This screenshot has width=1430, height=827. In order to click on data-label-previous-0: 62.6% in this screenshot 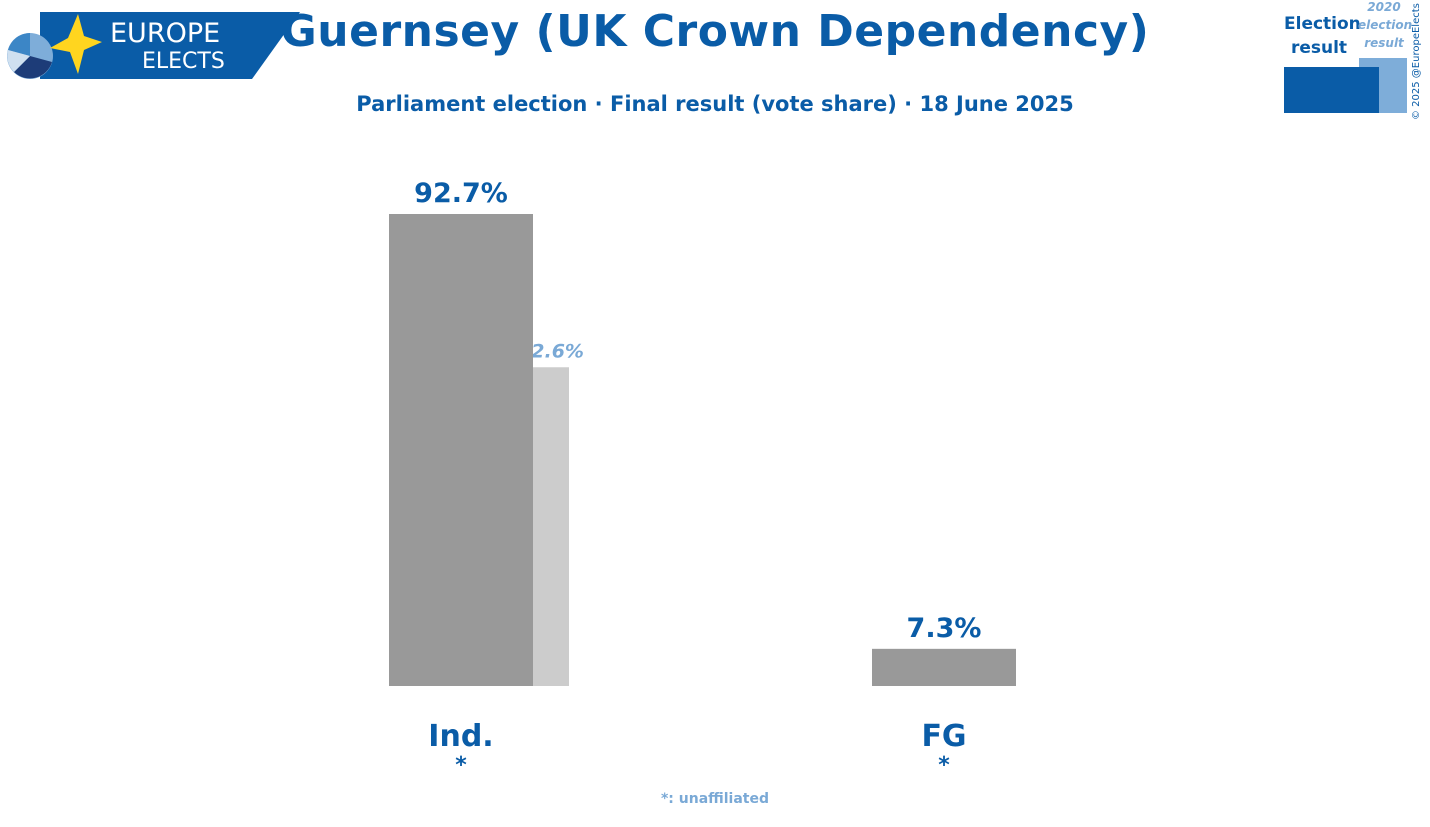, I will do `click(551, 351)`.